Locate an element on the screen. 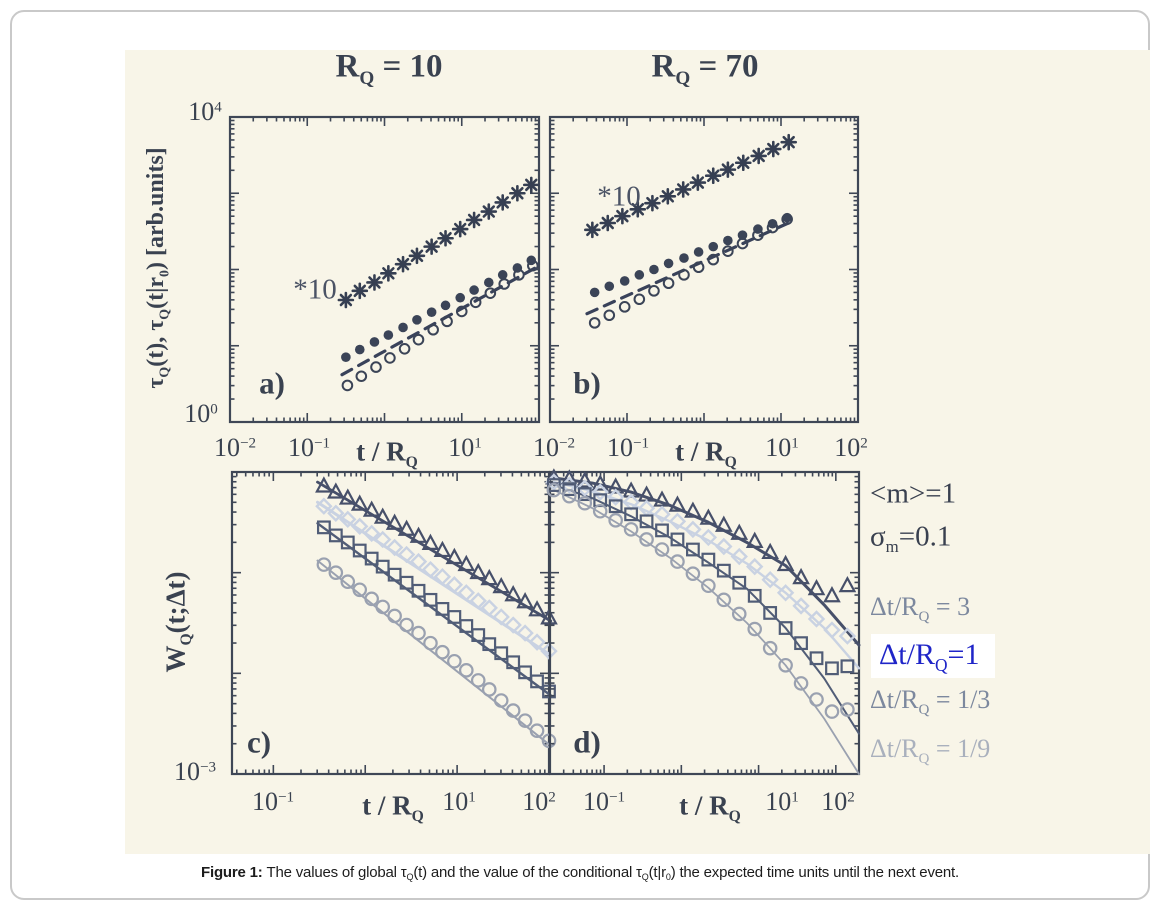 This screenshot has width=1158, height=906. panel-a-fit-dashed-line is located at coordinates (438, 321).